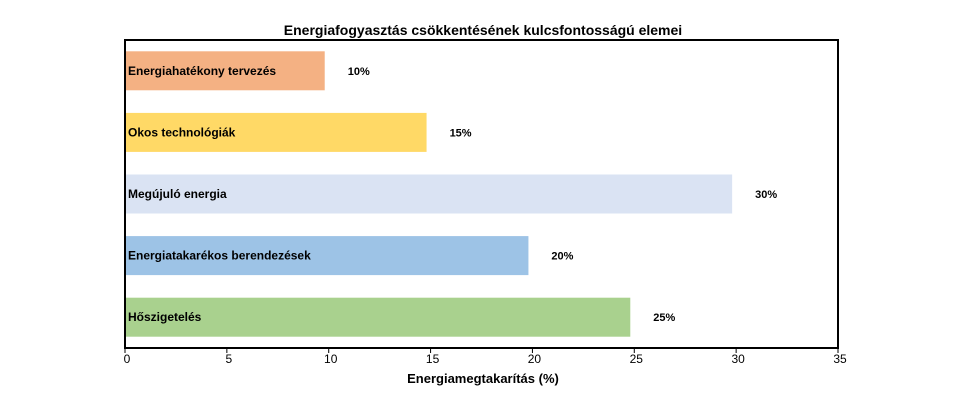 This screenshot has height=400, width=960. What do you see at coordinates (127, 359) in the screenshot?
I see `x-tick-label: 0` at bounding box center [127, 359].